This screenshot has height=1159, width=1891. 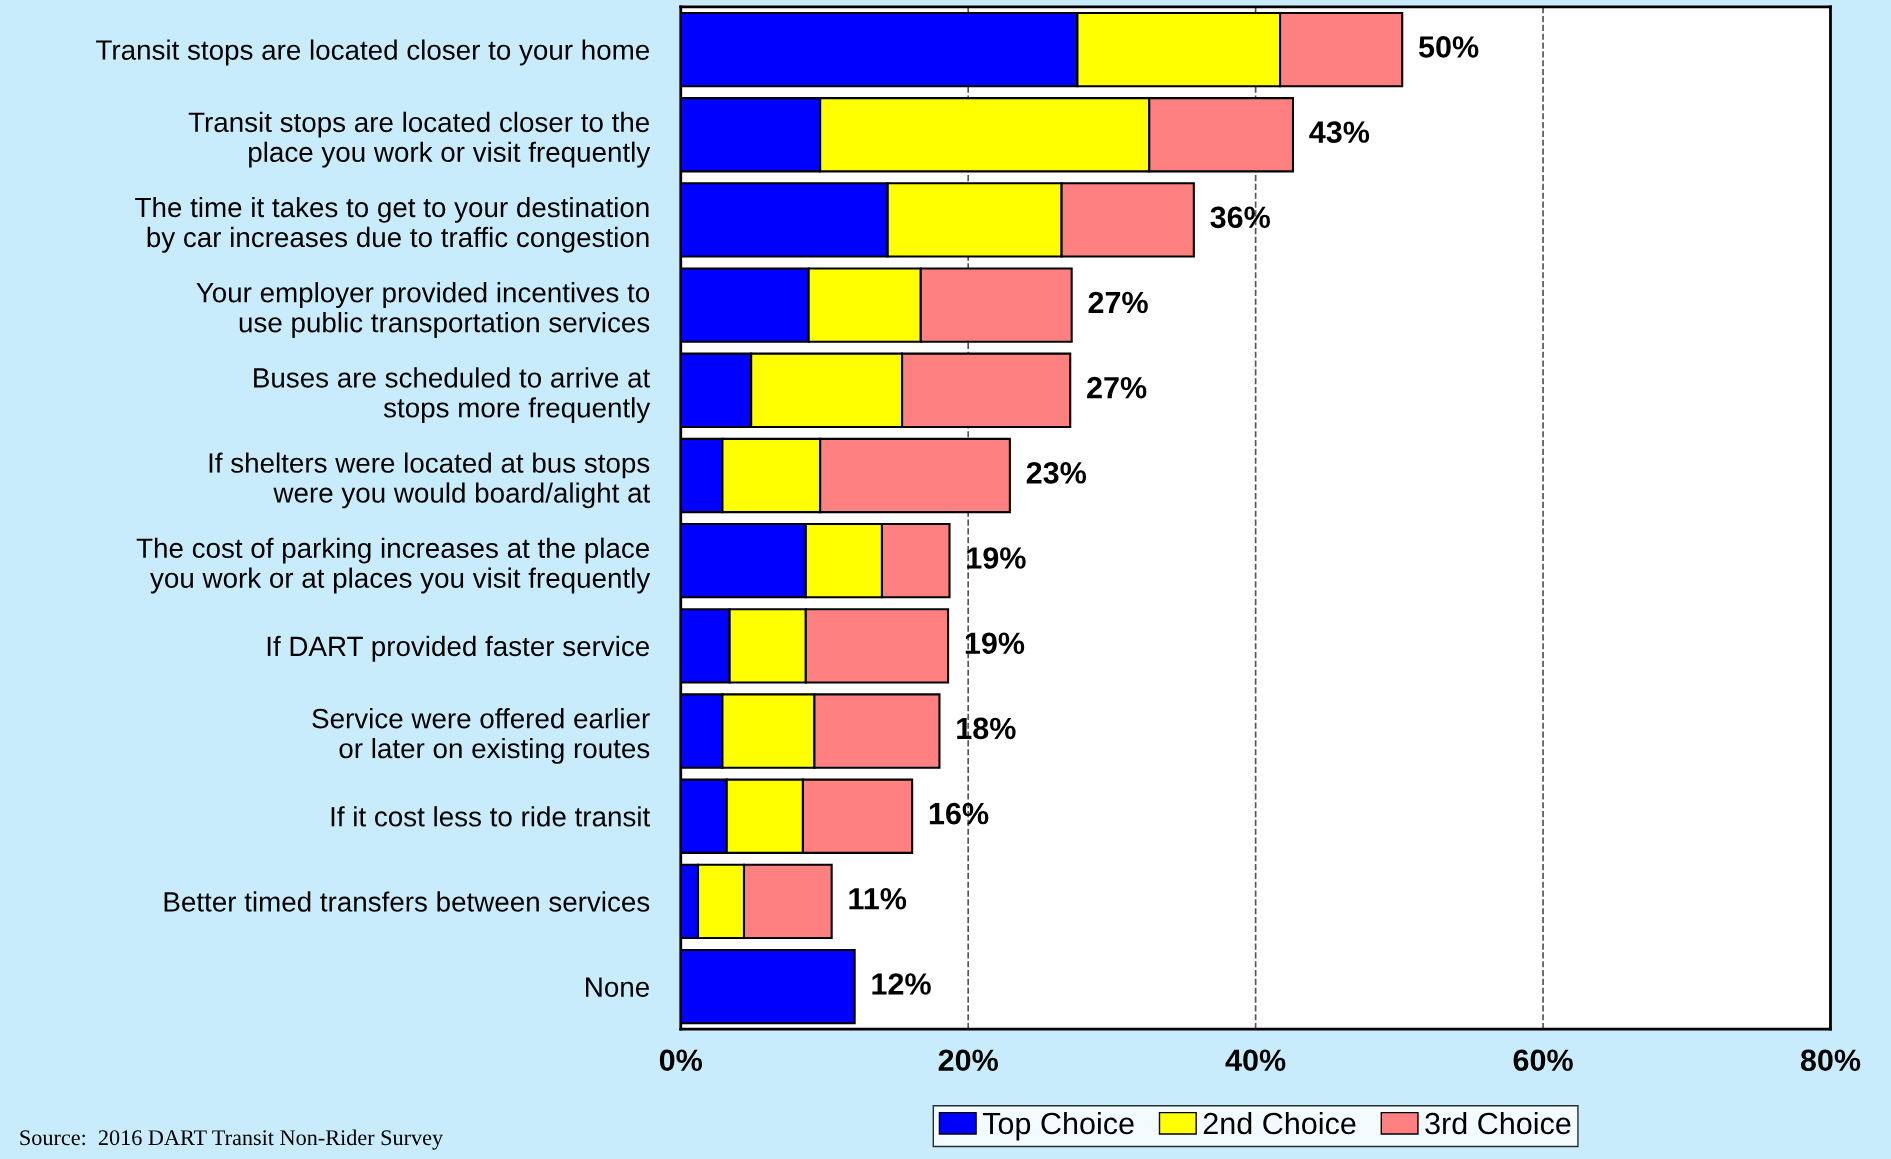 I want to click on source-note: Source: 2016 DART Transit Non-Rider Survey, so click(x=232, y=1139).